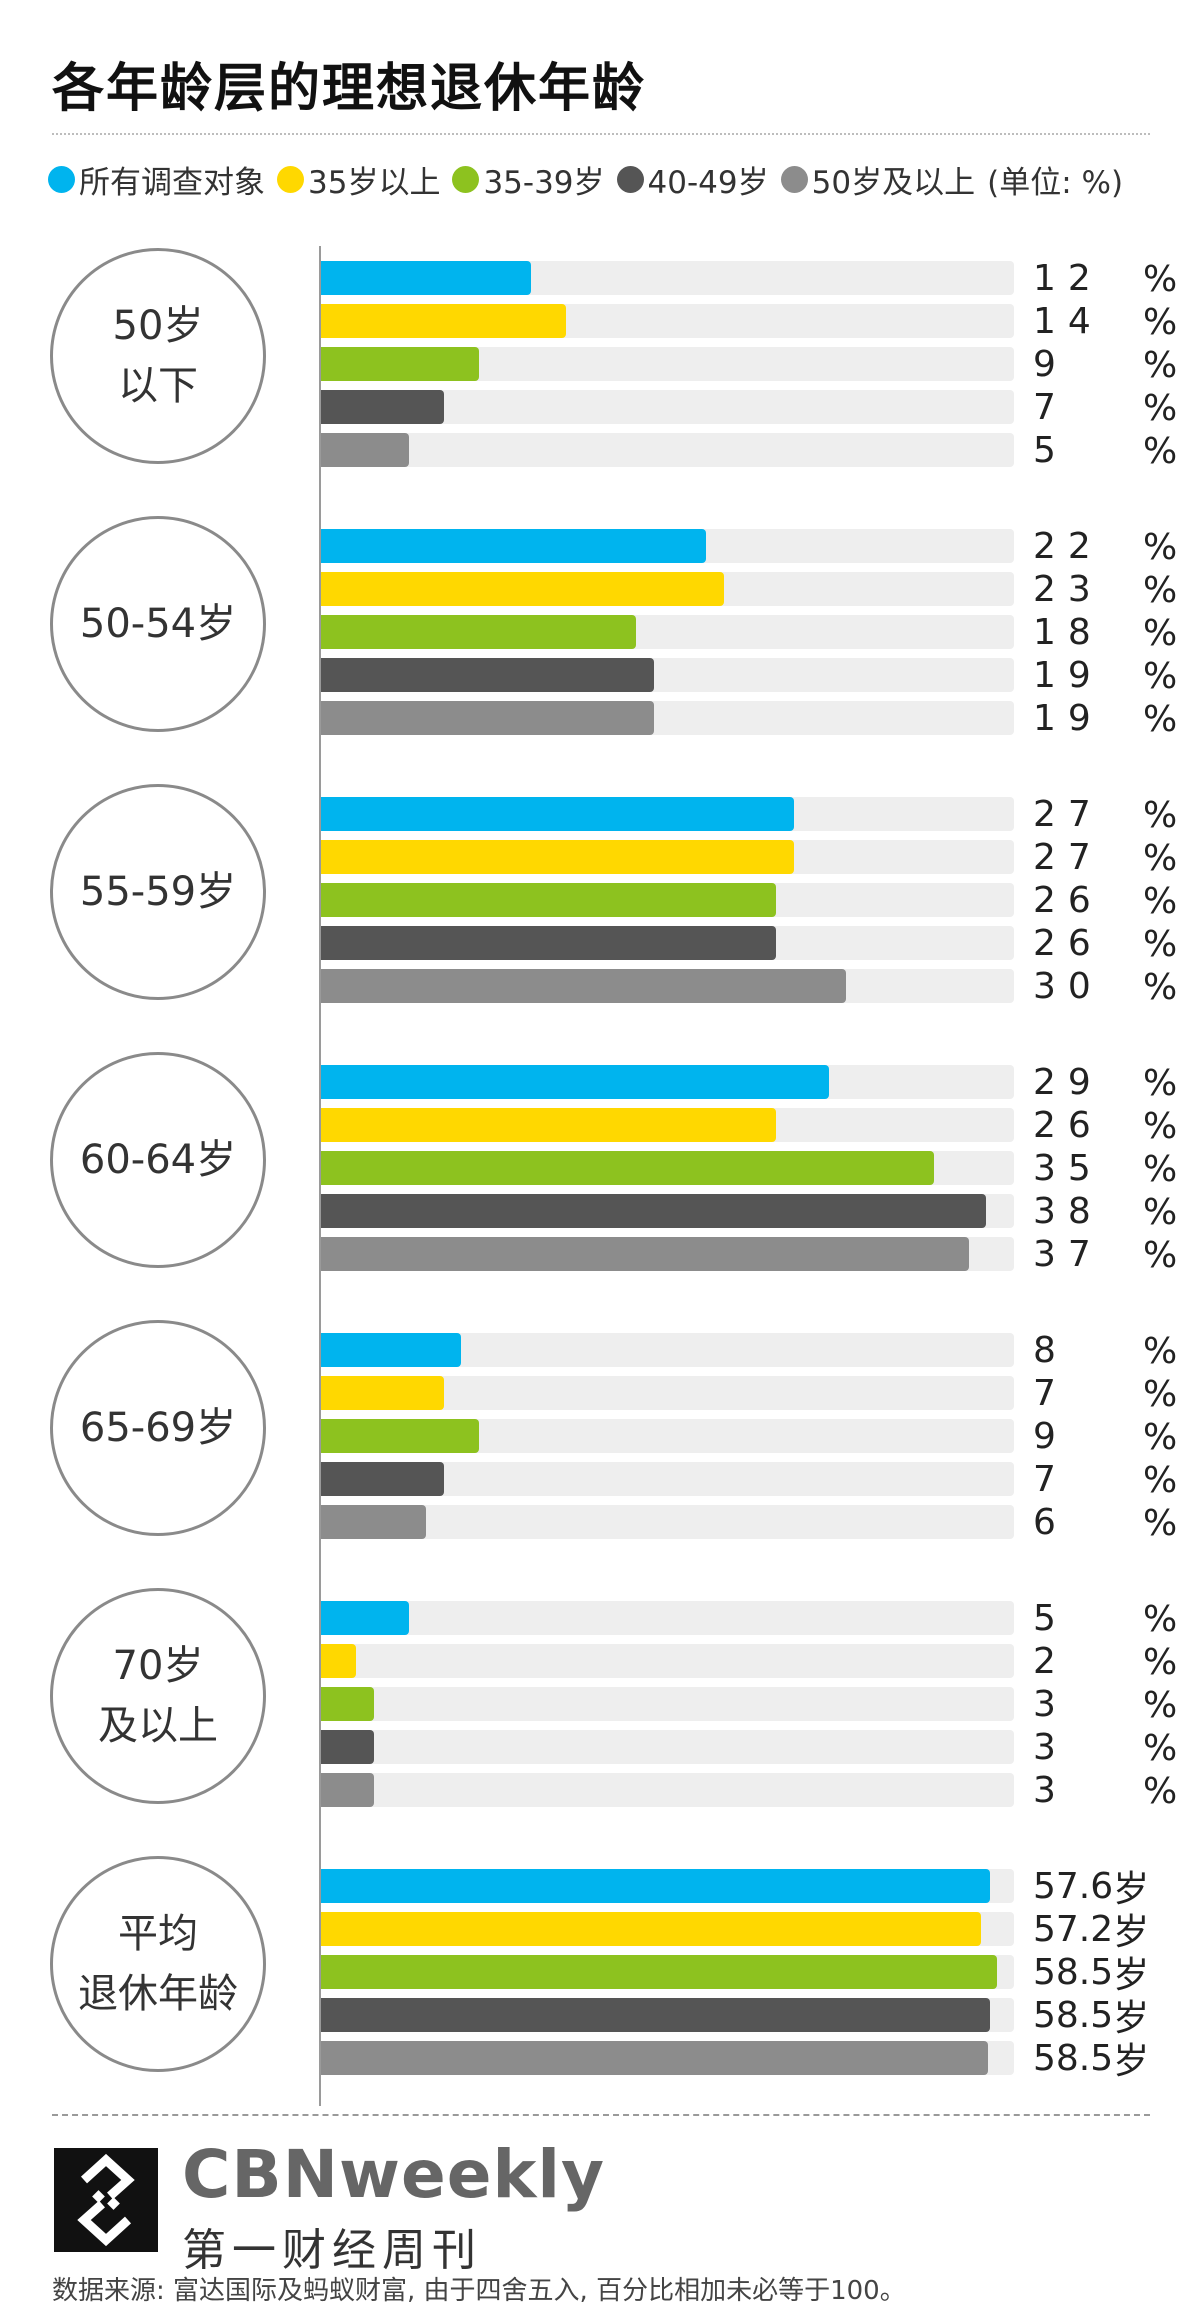  Describe the element at coordinates (692, 179) in the screenshot. I see `legend-item: 40-49岁` at that location.